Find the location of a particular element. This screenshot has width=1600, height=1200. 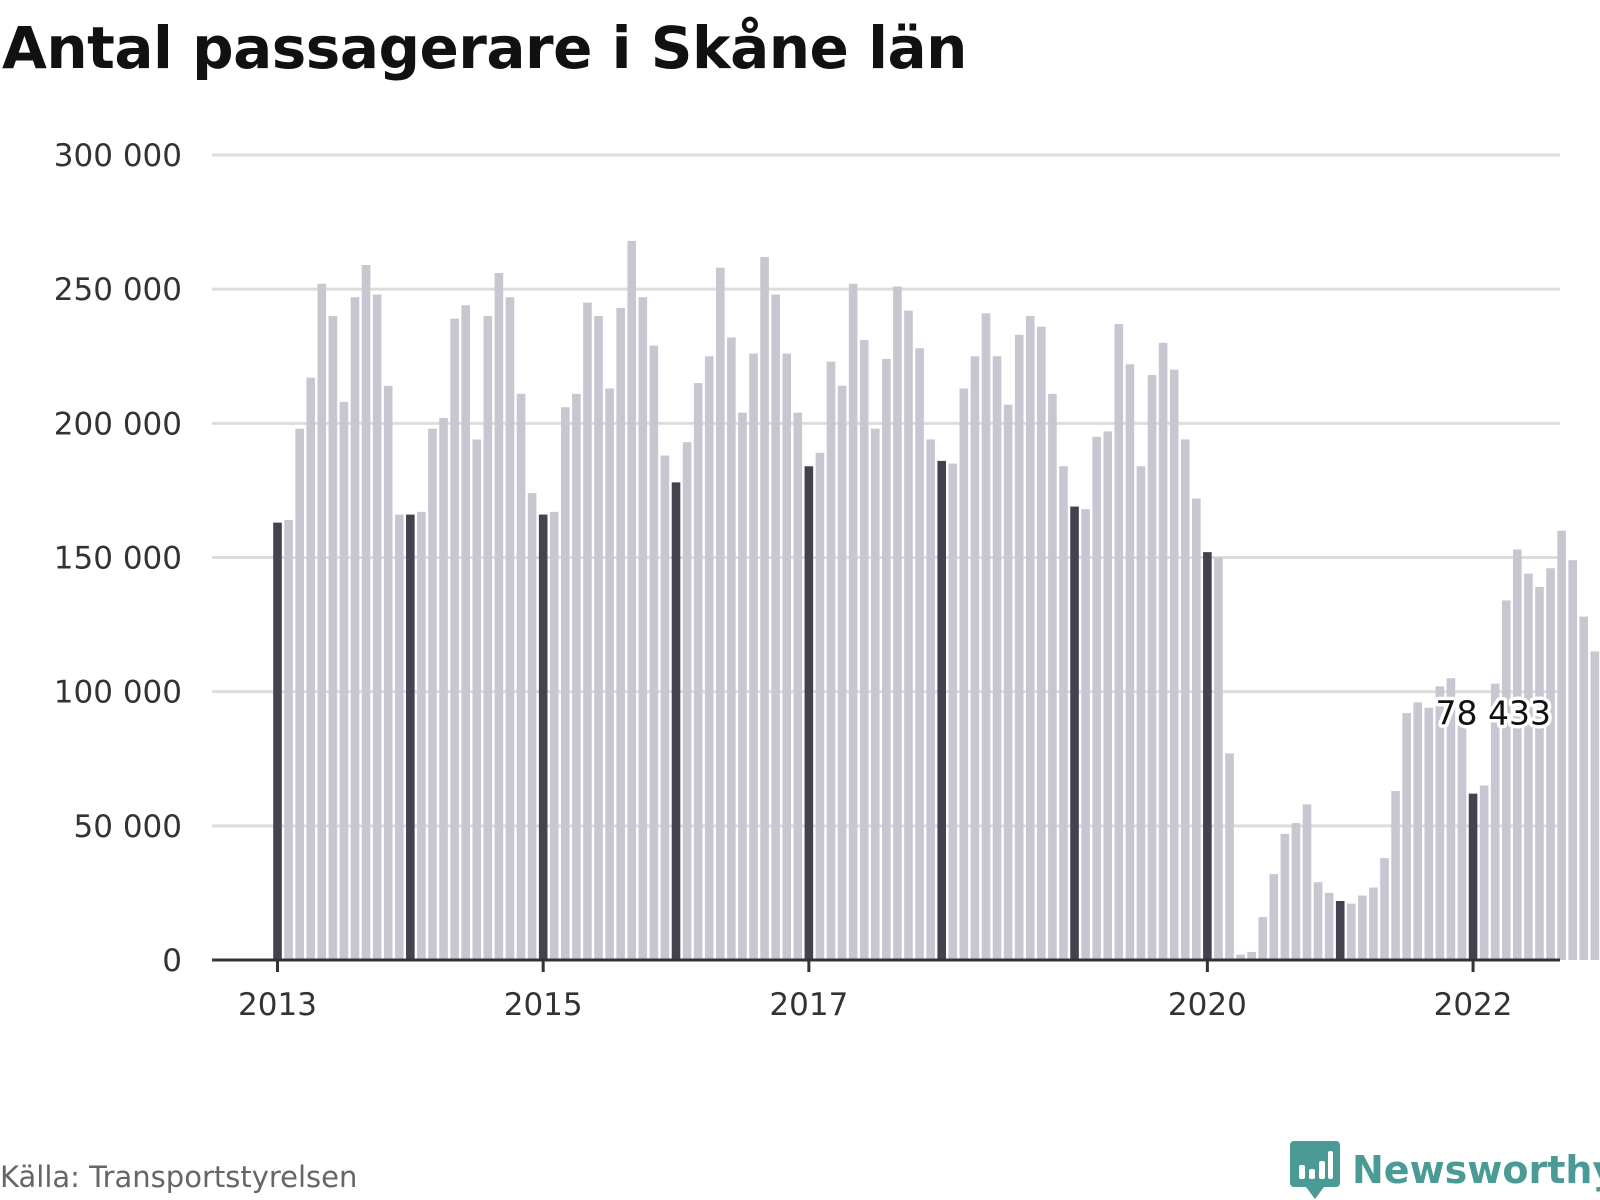

x-tick-label: 2020 is located at coordinates (1207, 1005).